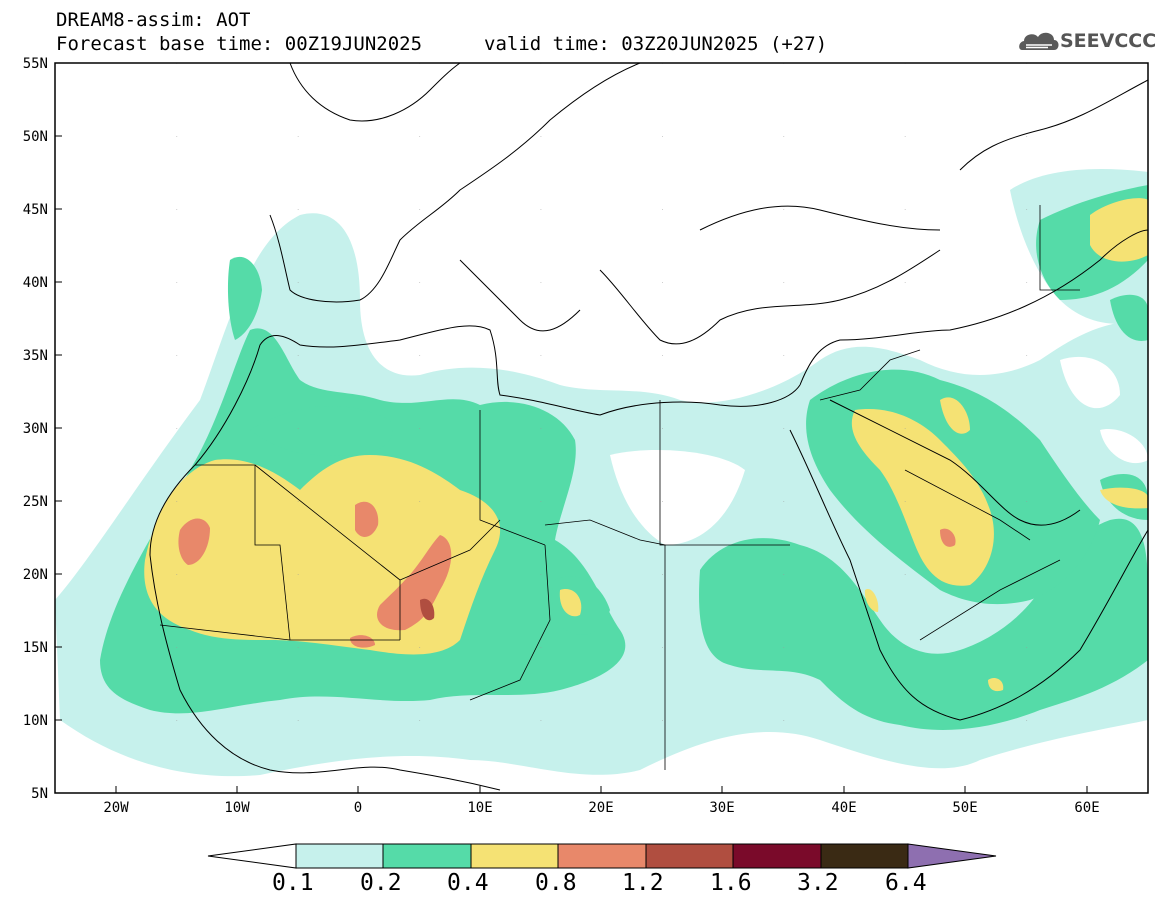 This screenshot has width=1165, height=905. Describe the element at coordinates (153, 20) in the screenshot. I see `map-title: DREAM8-assim: AOT` at that location.